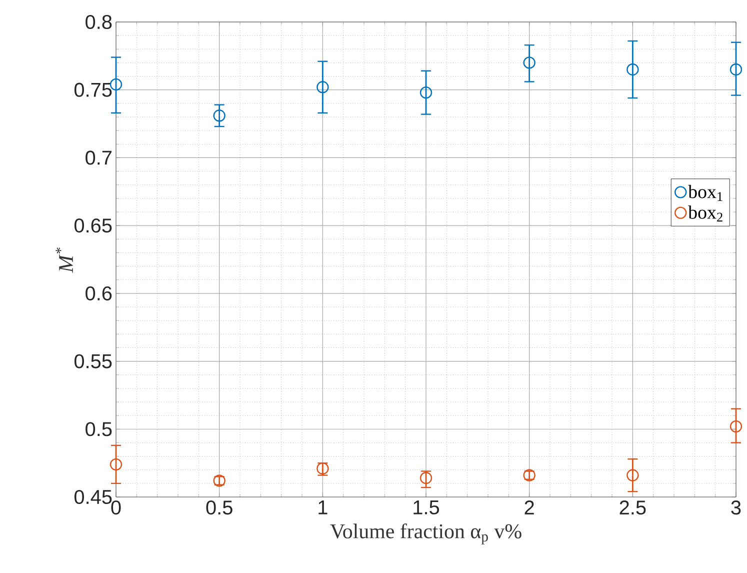 The width and height of the screenshot is (747, 573). Describe the element at coordinates (426, 533) in the screenshot. I see `x-axis-title: Volume fraction α$_{p}$ v%` at that location.